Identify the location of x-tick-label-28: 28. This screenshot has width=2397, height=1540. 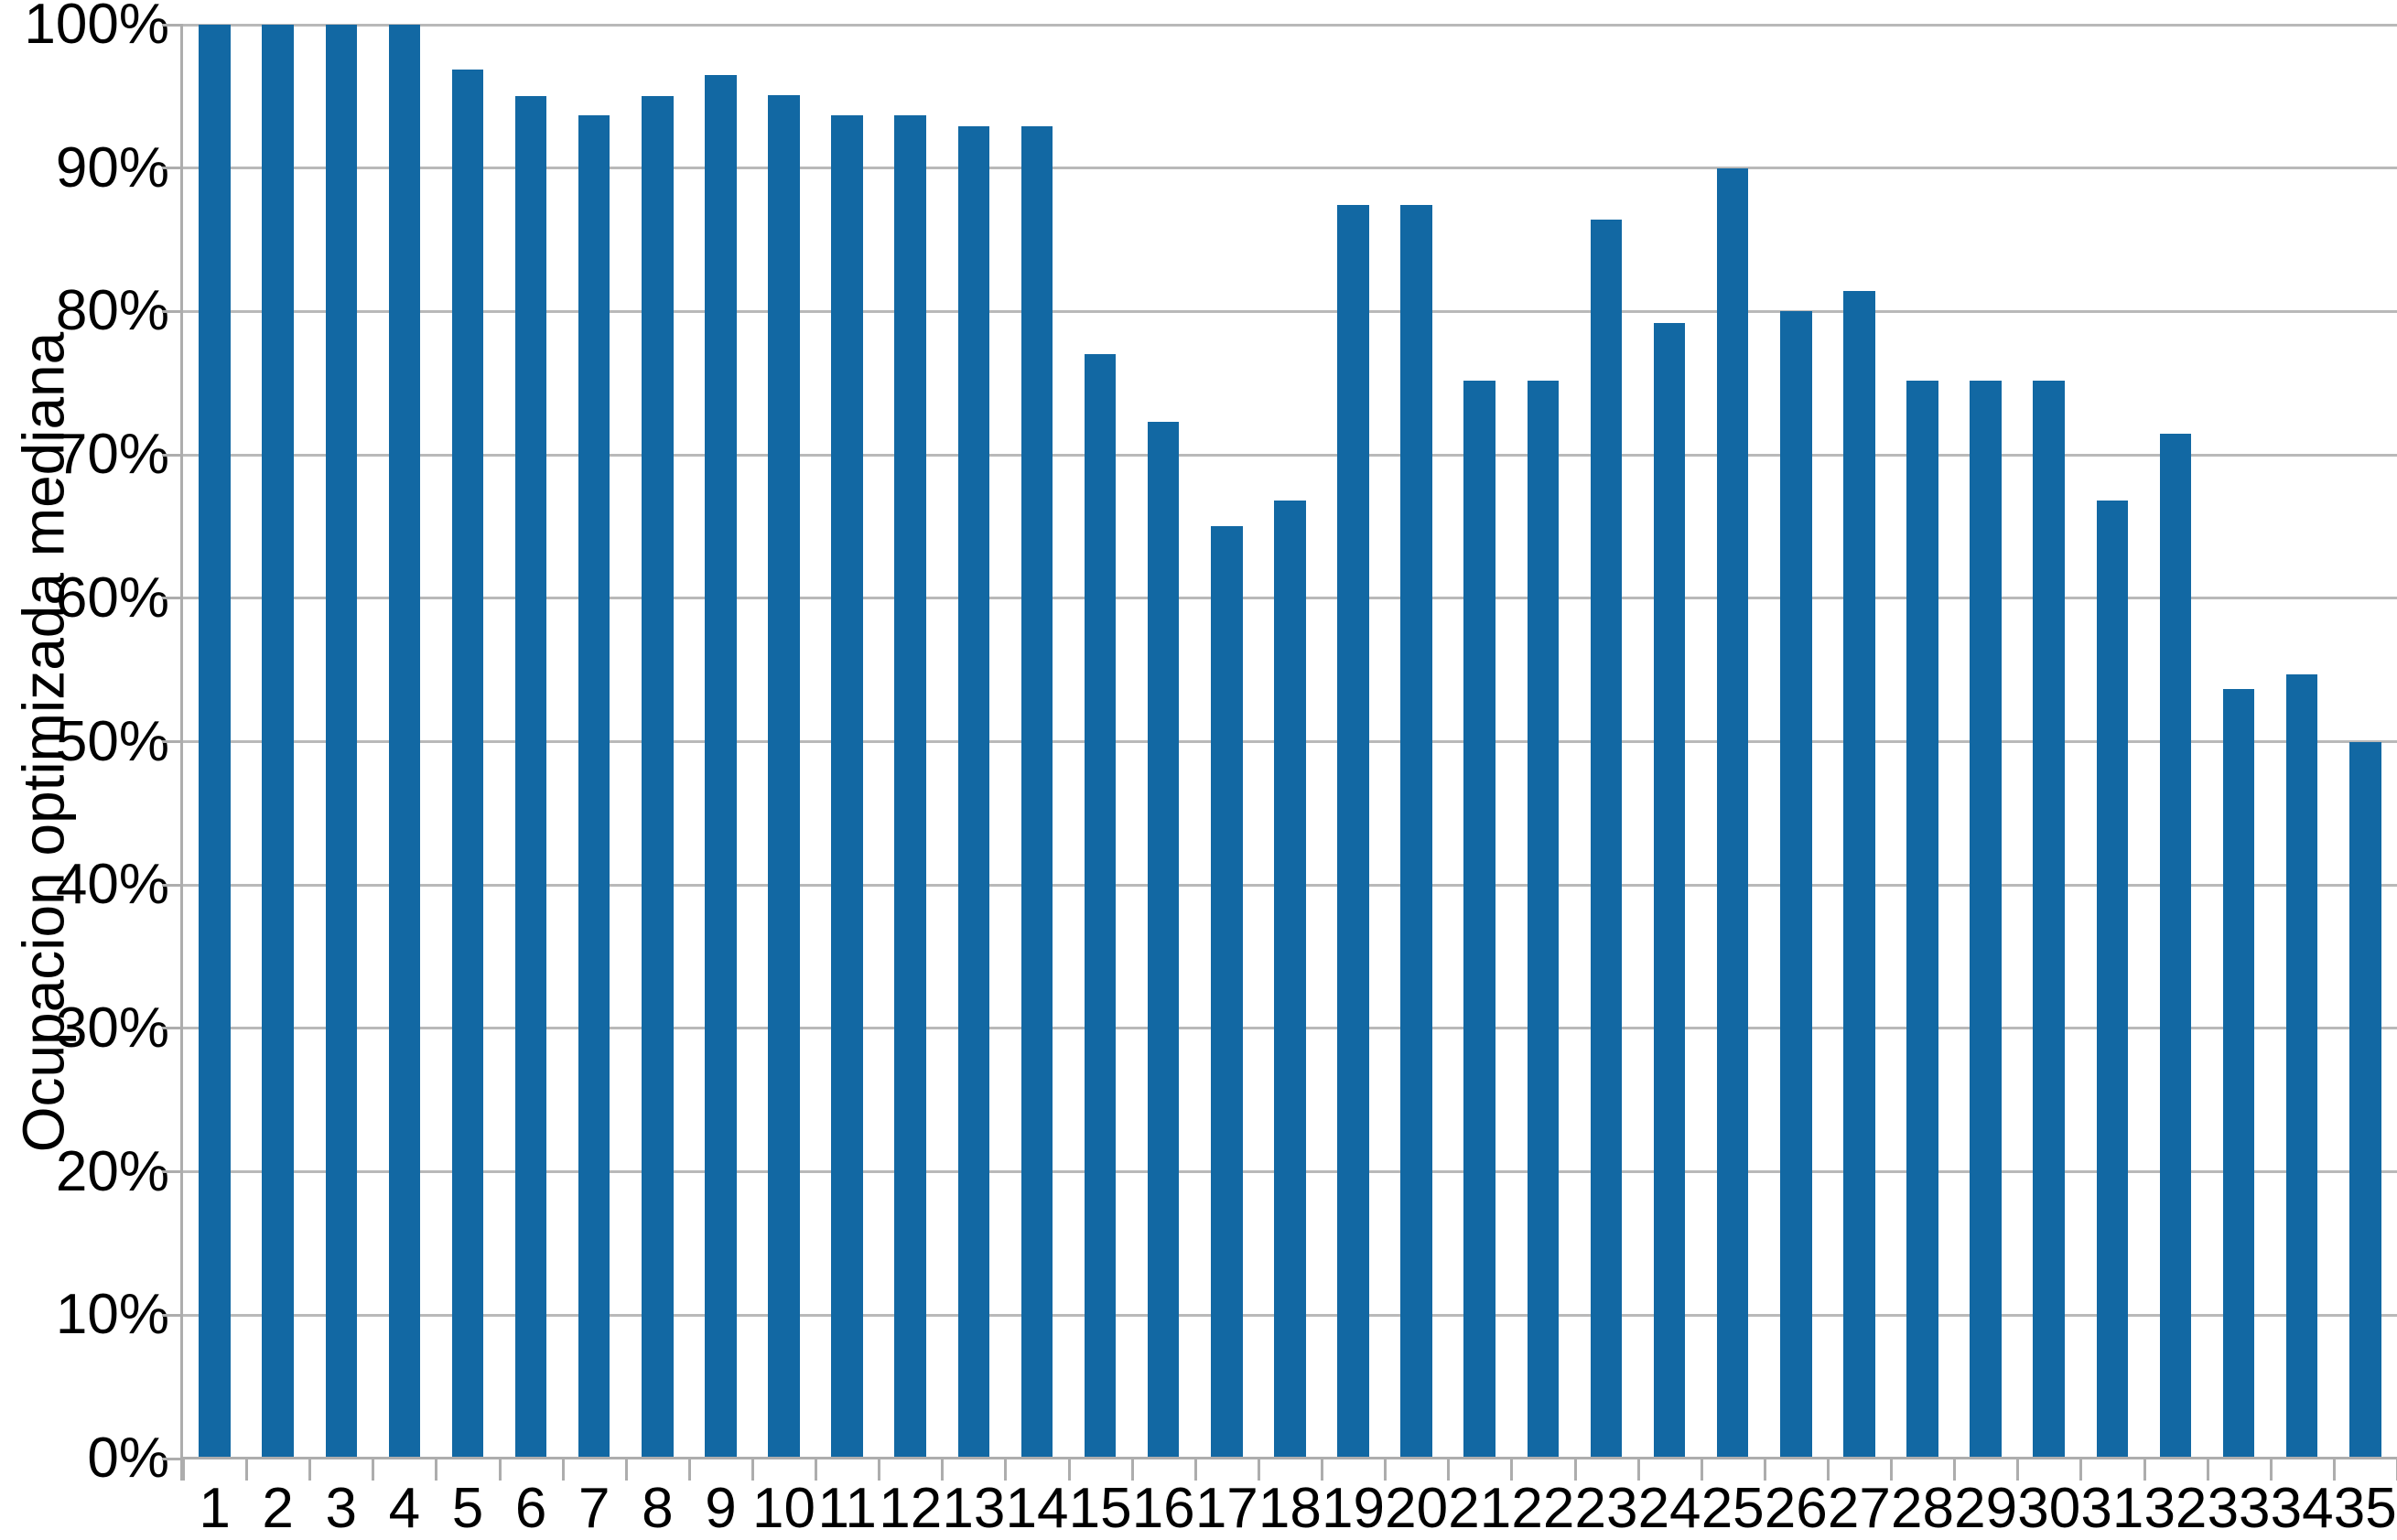
(1922, 1508).